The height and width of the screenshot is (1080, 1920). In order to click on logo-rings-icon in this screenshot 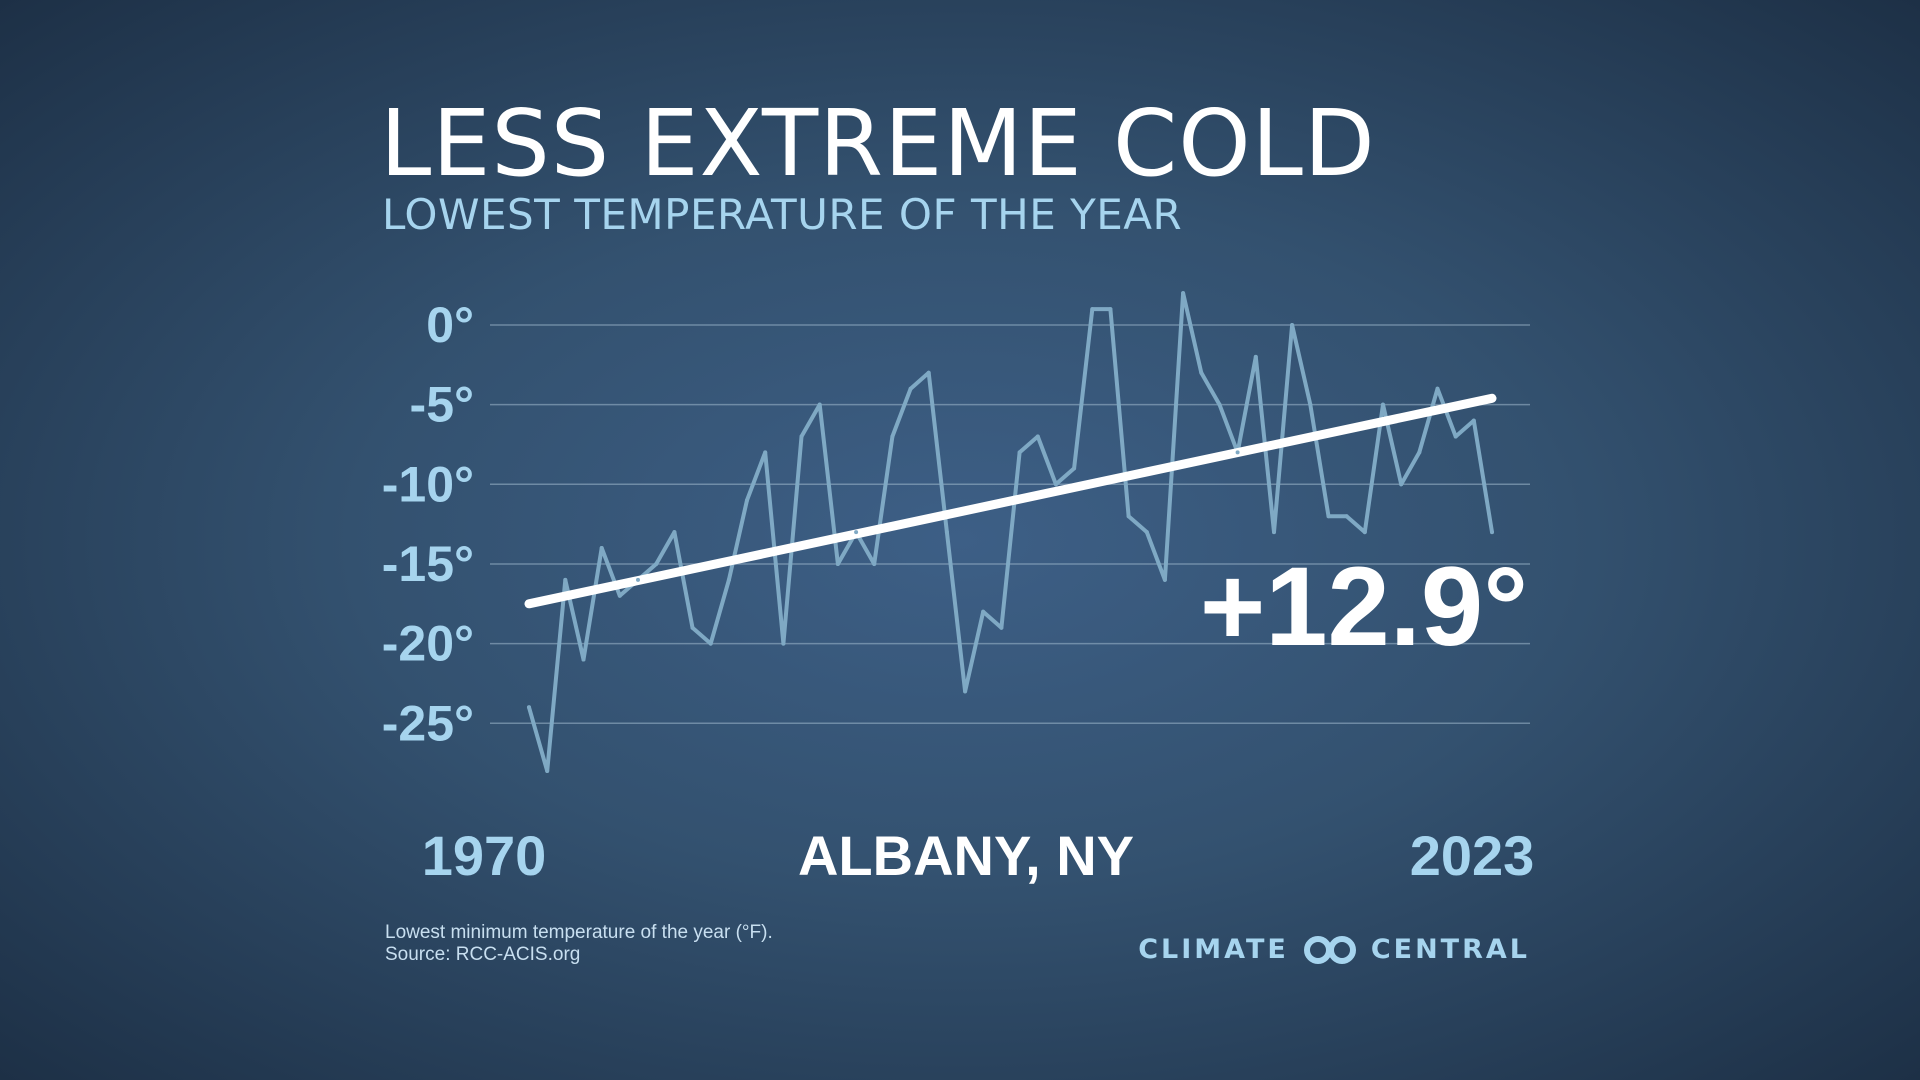, I will do `click(1329, 949)`.